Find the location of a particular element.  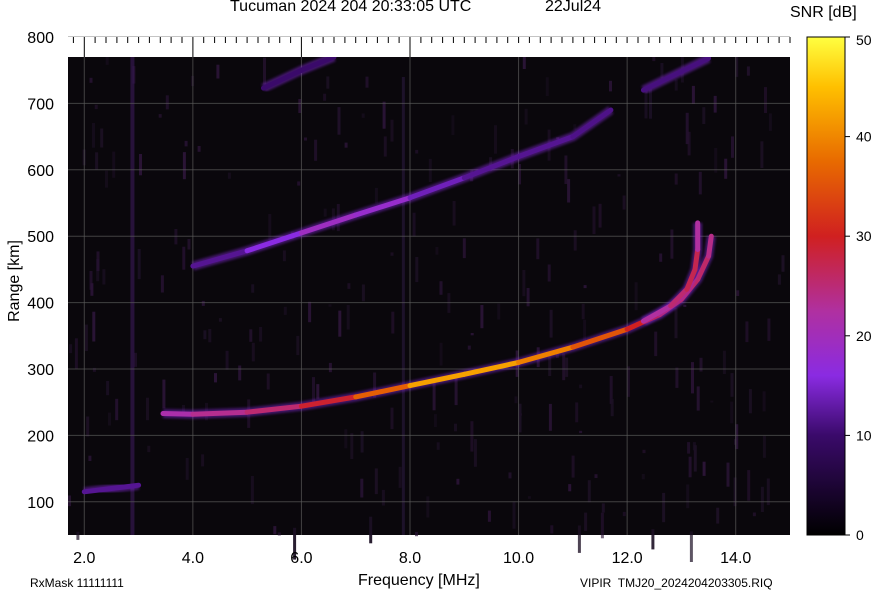

x-tick-label: 8.0 is located at coordinates (410, 558).